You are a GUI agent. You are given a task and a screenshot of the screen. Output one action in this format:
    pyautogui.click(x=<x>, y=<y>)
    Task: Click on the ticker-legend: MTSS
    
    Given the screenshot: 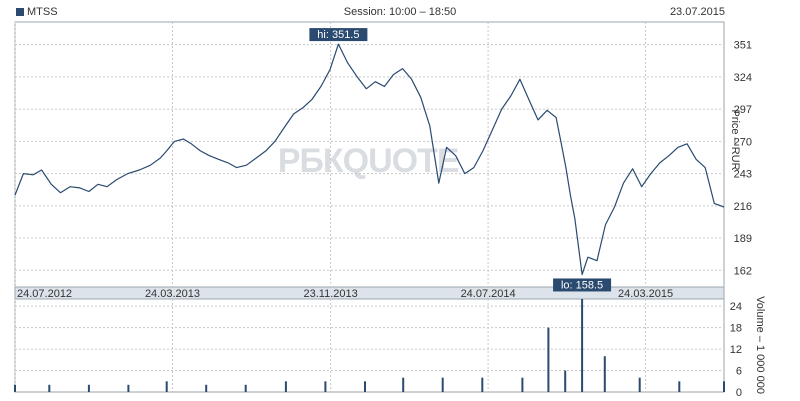 What is the action you would take?
    pyautogui.click(x=37, y=12)
    